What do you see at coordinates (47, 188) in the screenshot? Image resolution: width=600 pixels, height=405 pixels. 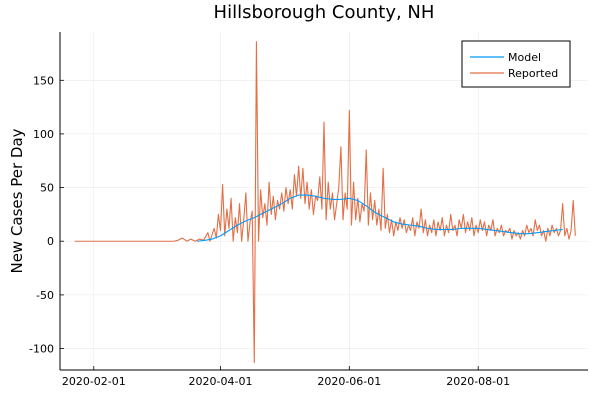 I see `y-tick-label: 50` at bounding box center [47, 188].